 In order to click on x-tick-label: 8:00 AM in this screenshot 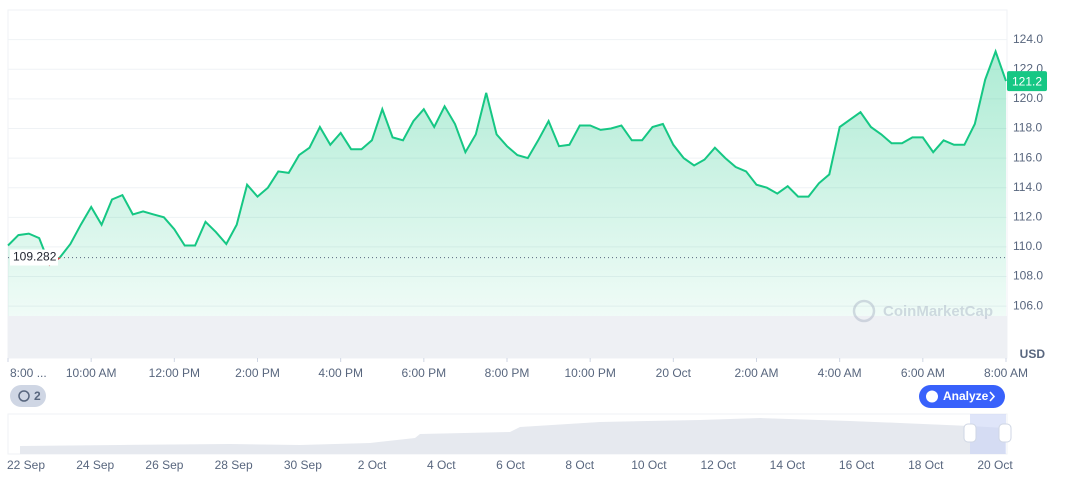, I will do `click(1006, 373)`.